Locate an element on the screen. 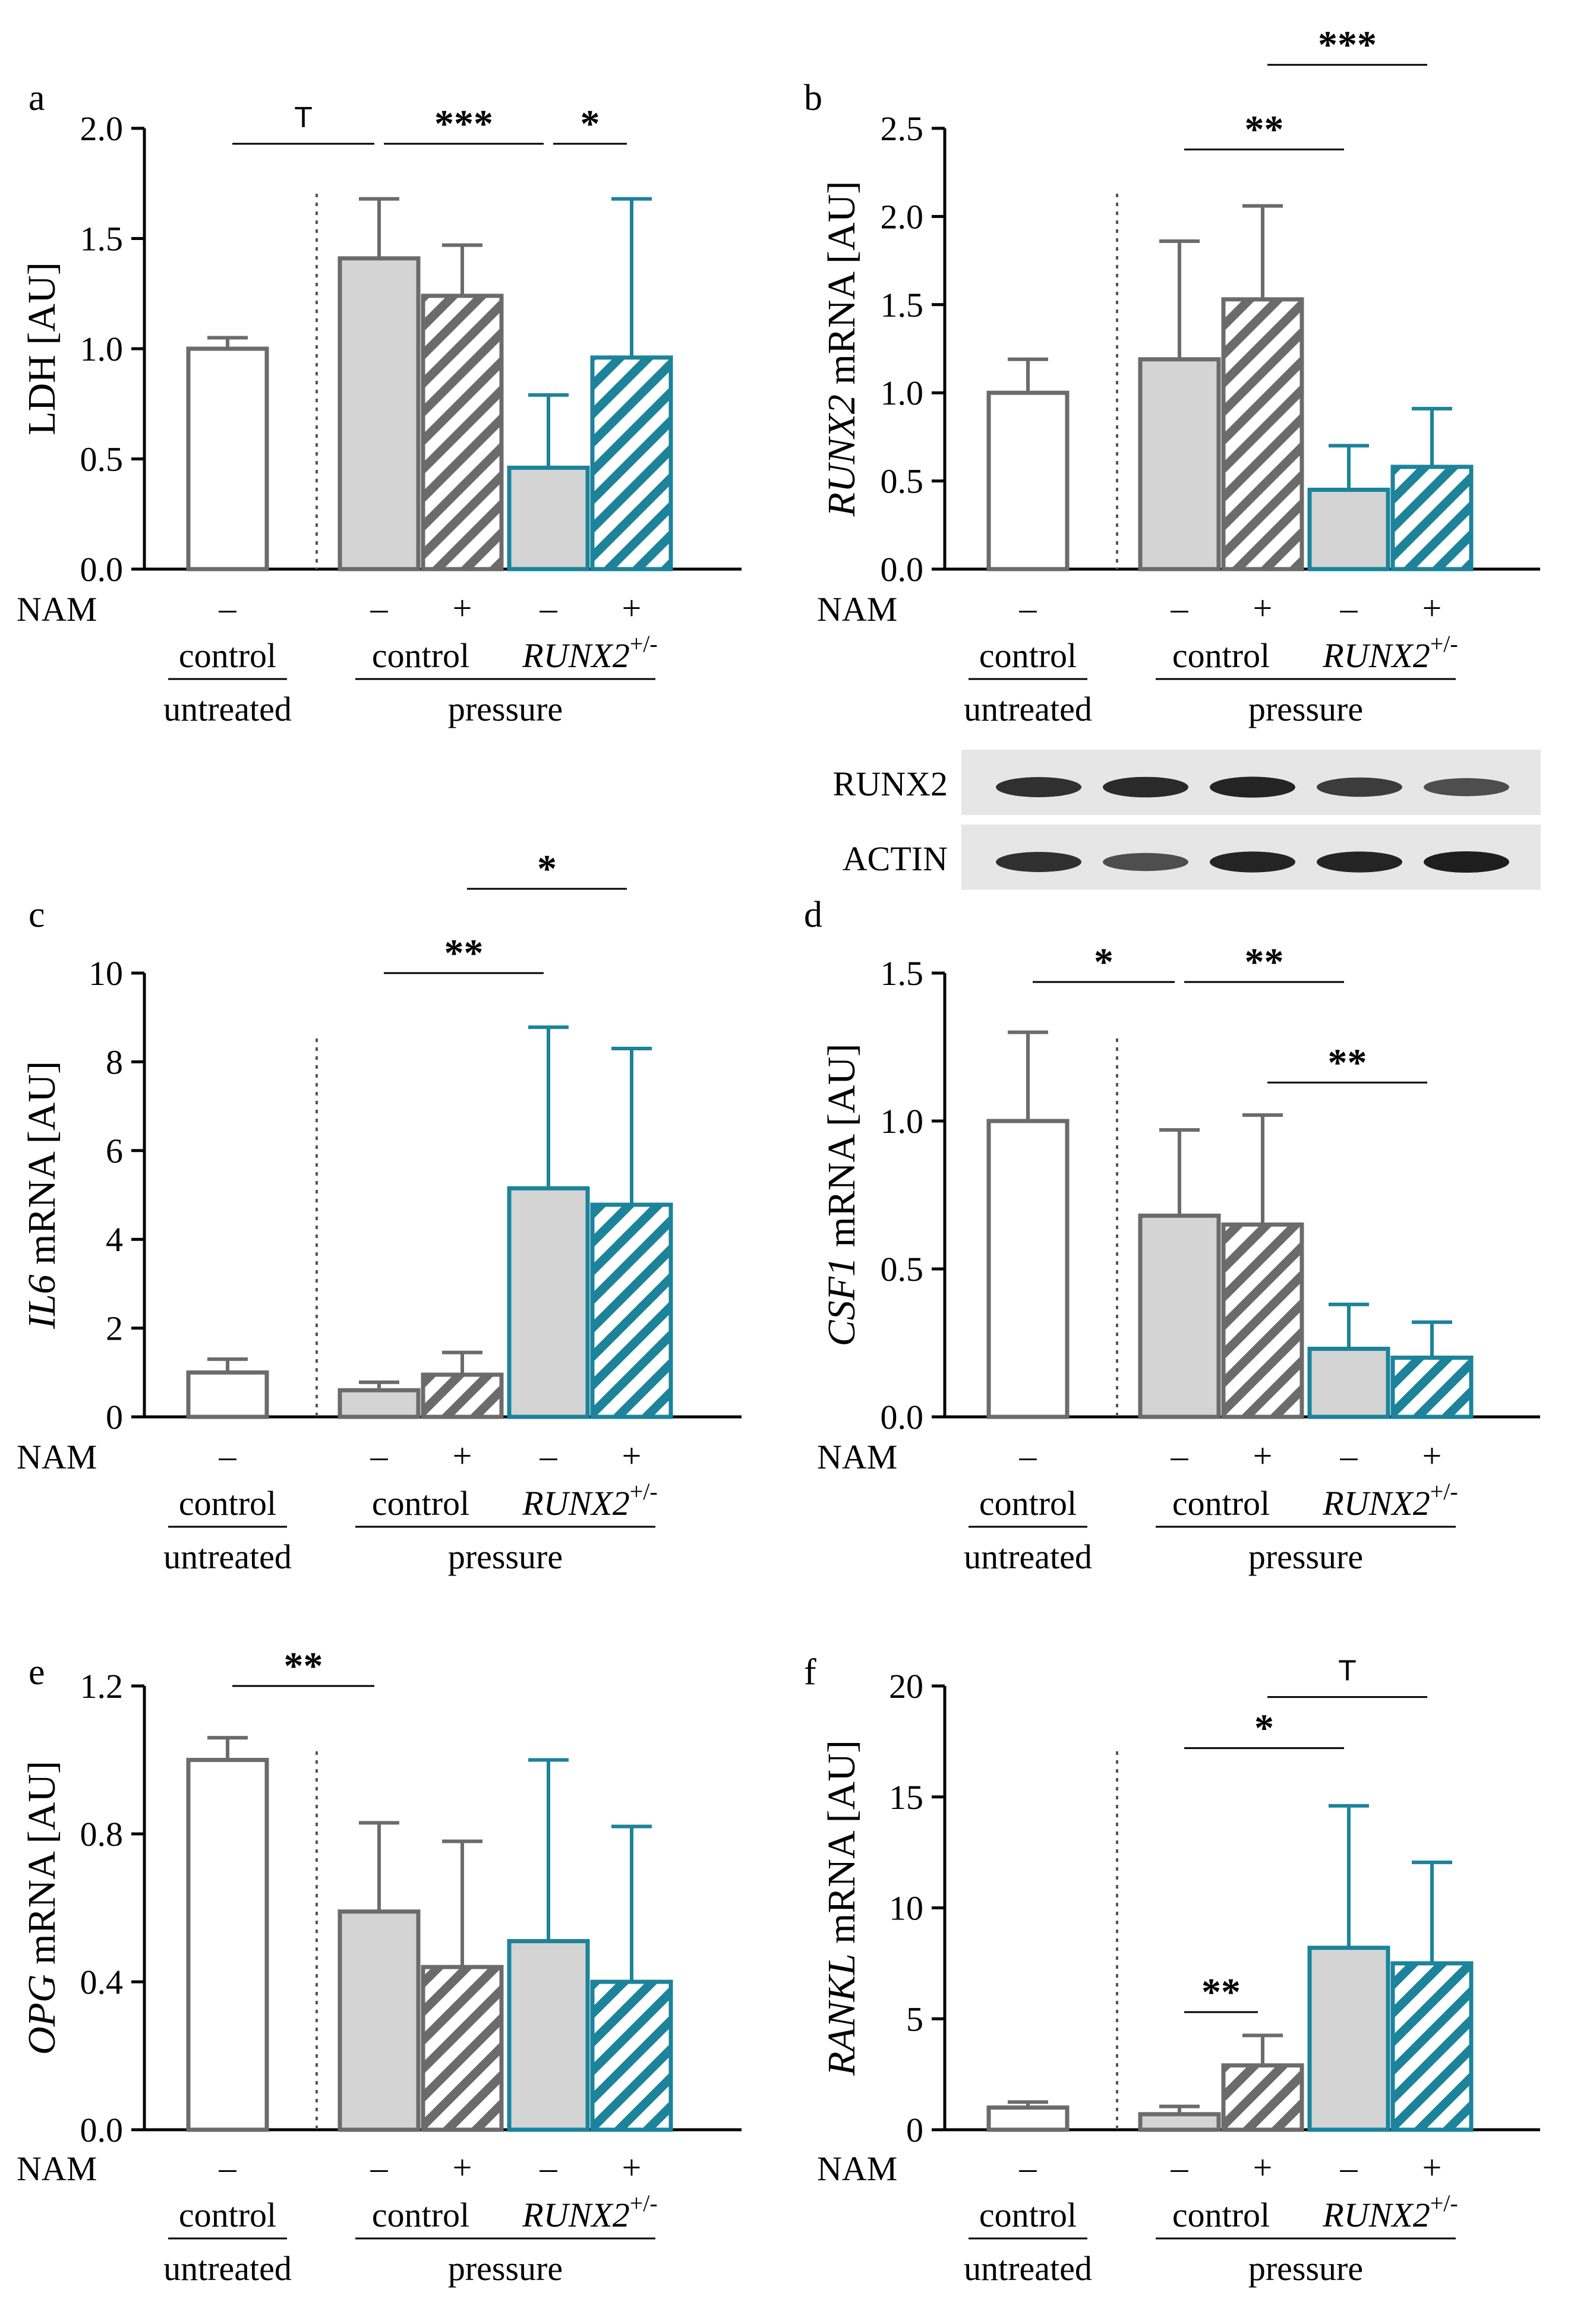 The width and height of the screenshot is (1593, 2324). y-tick-label: 6 is located at coordinates (114, 1151).